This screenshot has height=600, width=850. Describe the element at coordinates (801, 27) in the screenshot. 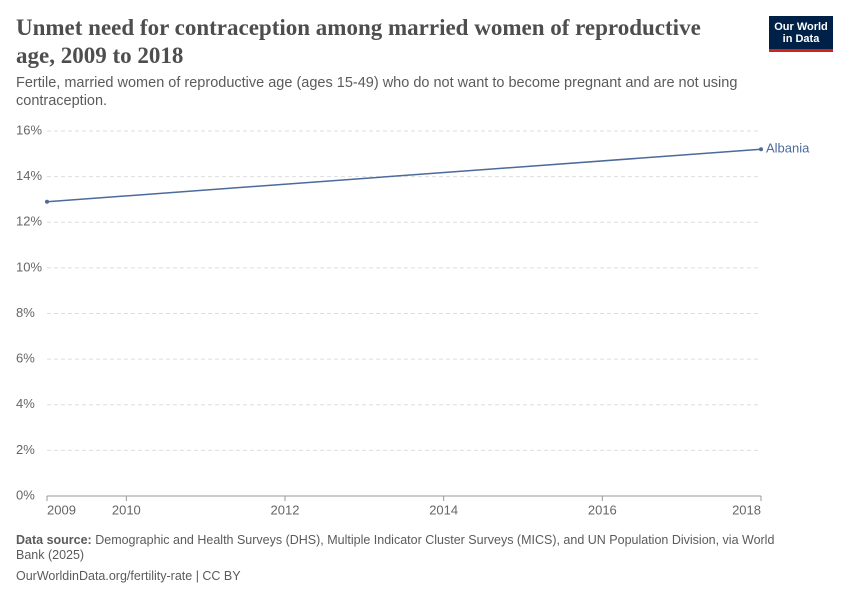

I see `logo-line: Our World` at that location.